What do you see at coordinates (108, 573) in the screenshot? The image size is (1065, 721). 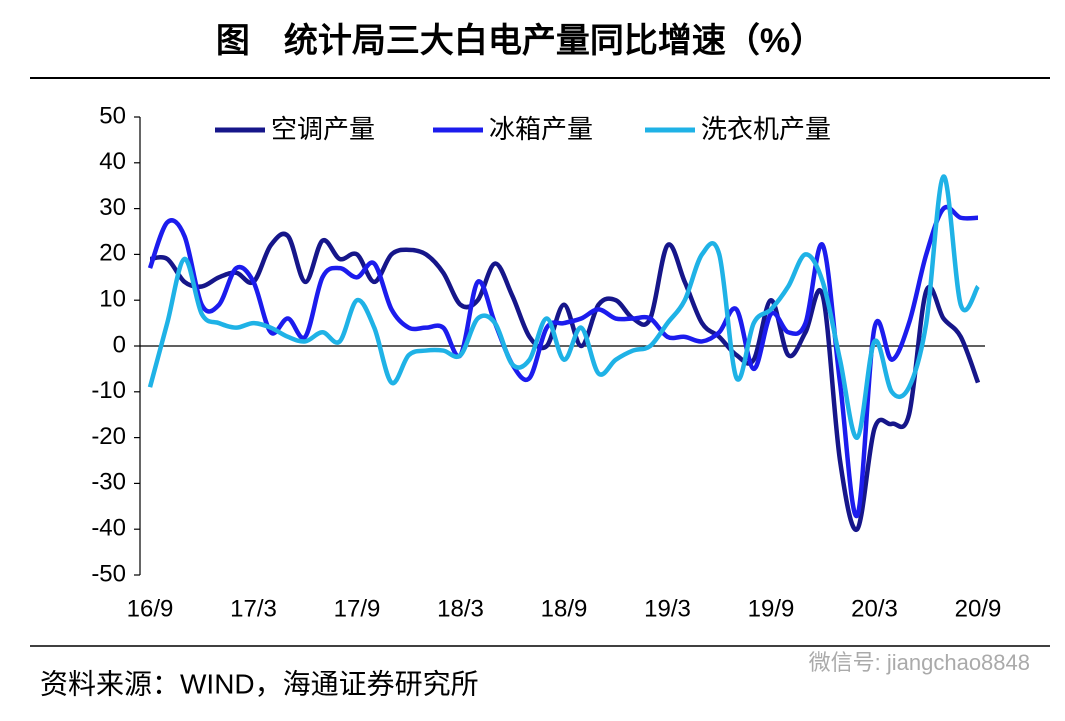 I see `y-tick-label: -50` at bounding box center [108, 573].